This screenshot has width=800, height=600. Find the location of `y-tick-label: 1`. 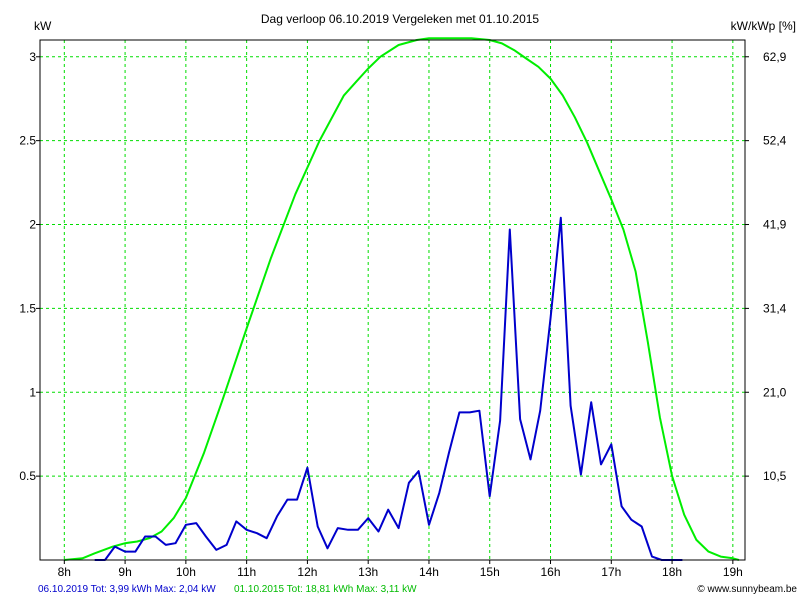

y-tick-label: 1 is located at coordinates (32, 392).